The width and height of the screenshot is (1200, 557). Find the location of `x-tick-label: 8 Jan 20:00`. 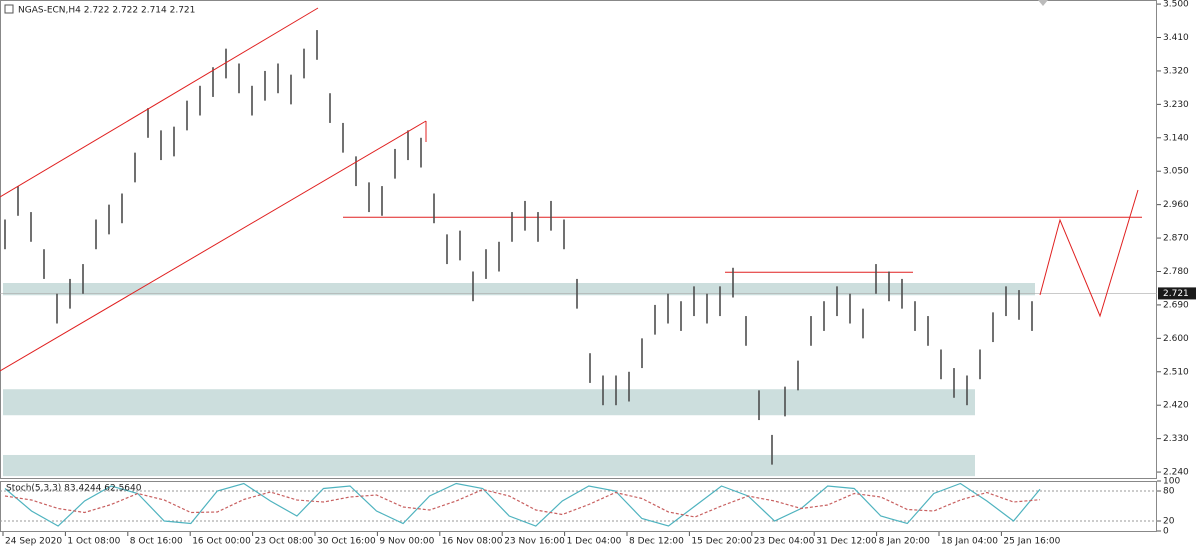

x-tick-label: 8 Jan 20:00 is located at coordinates (905, 542).